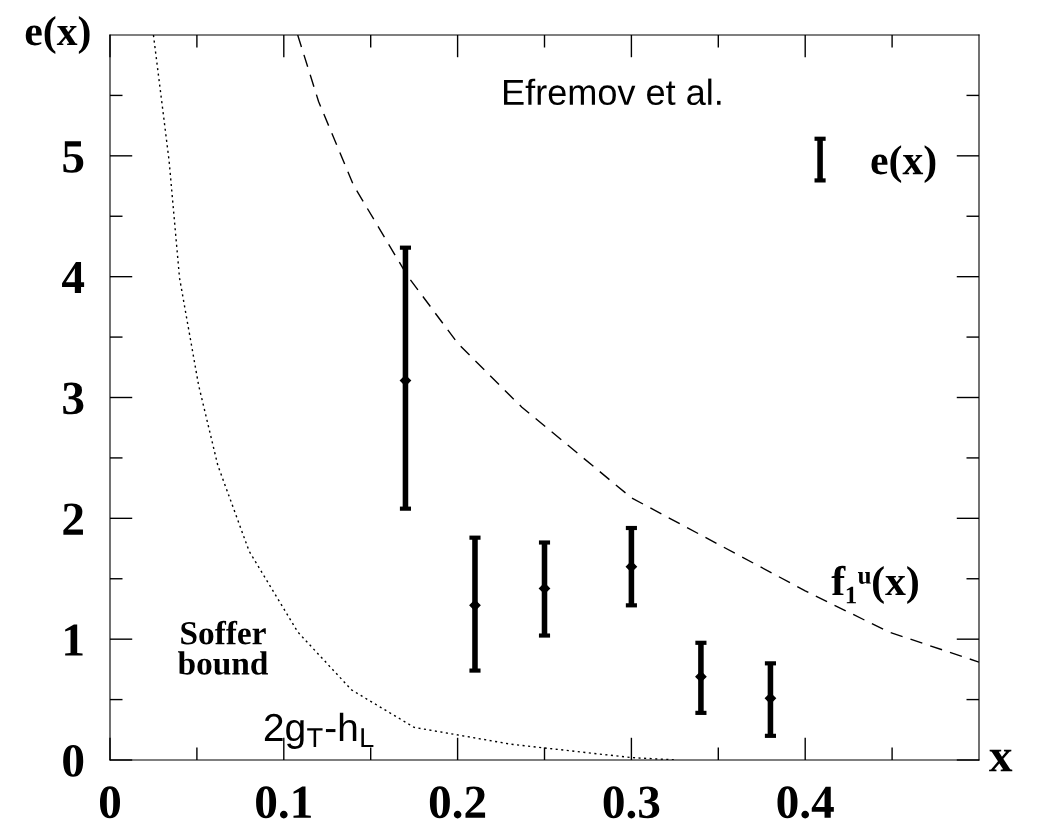 The width and height of the screenshot is (1048, 839). What do you see at coordinates (74, 640) in the screenshot?
I see `y-tick-label: 1` at bounding box center [74, 640].